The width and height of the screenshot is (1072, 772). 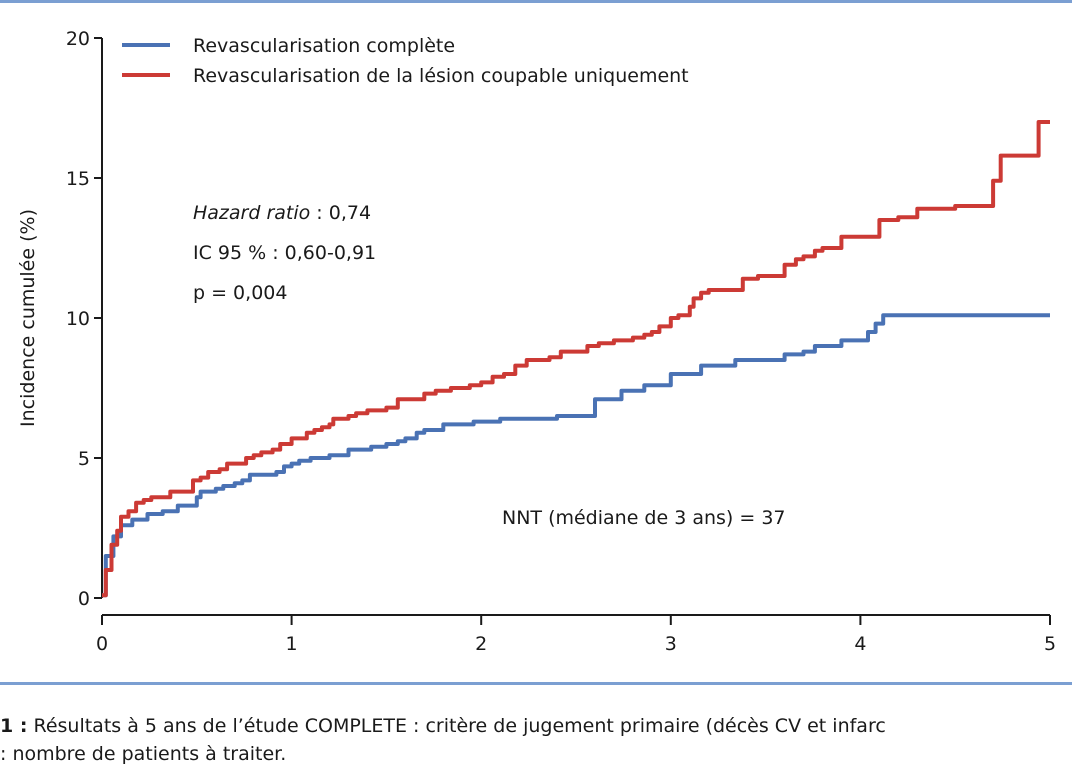 I want to click on x-tick-label: 2, so click(x=481, y=644).